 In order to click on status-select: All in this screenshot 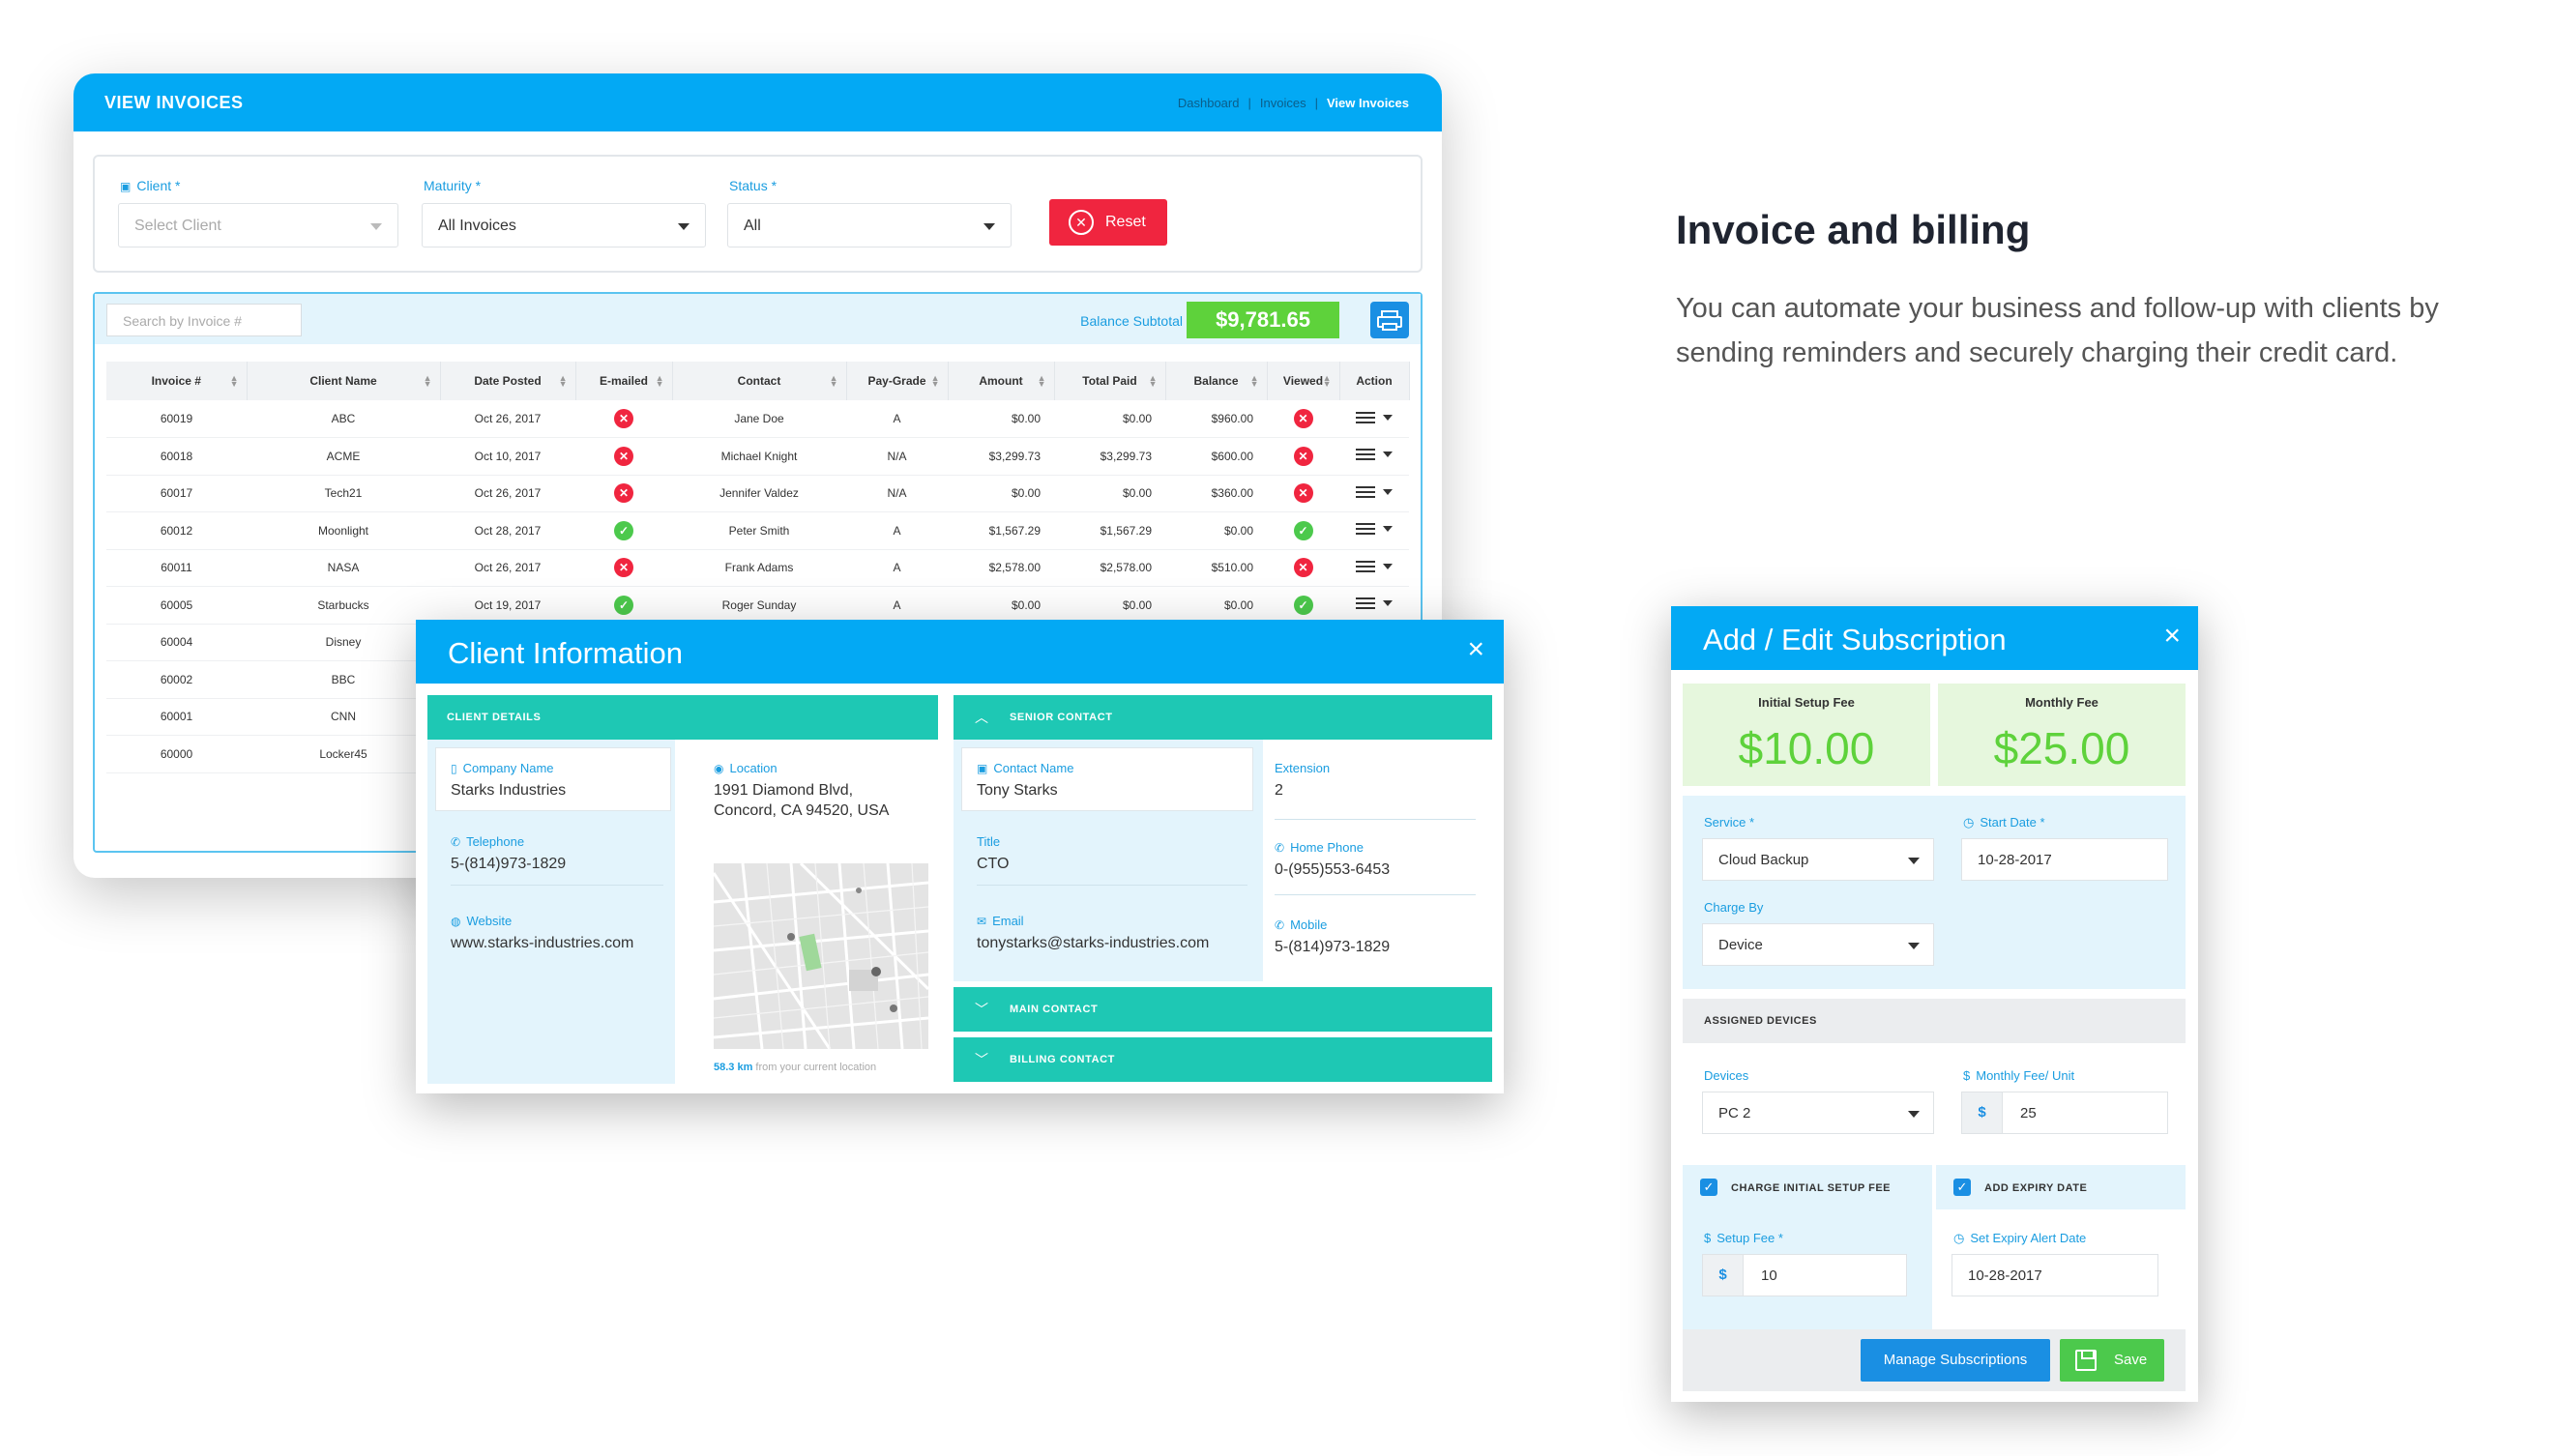, I will do `click(869, 226)`.